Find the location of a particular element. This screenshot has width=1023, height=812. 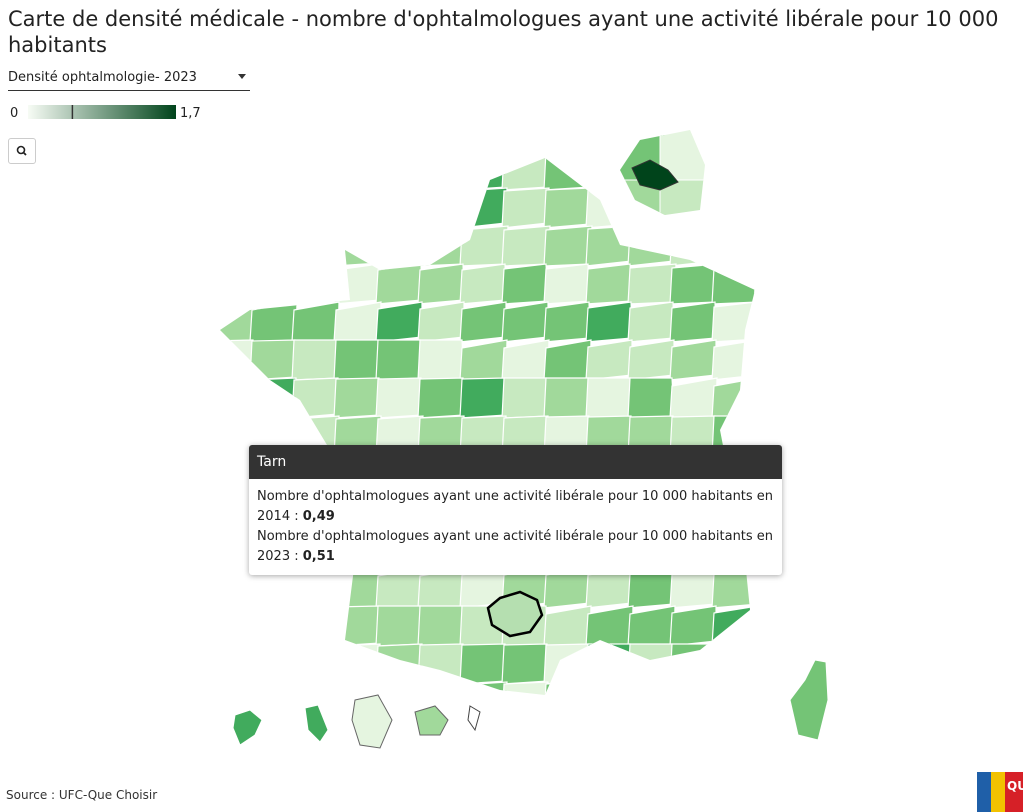

corsica is located at coordinates (809, 700).